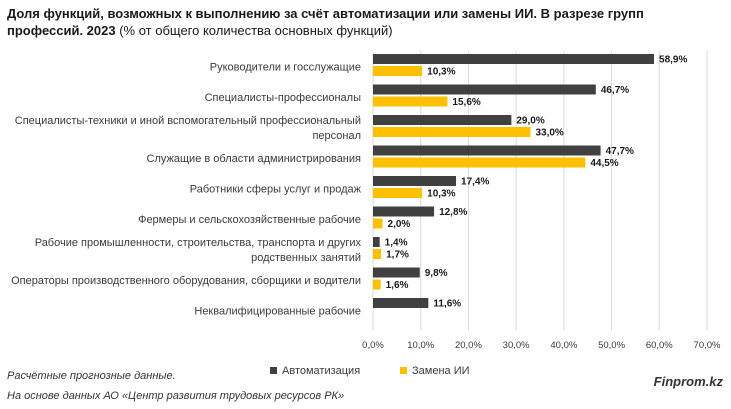 The height and width of the screenshot is (409, 731). What do you see at coordinates (399, 224) in the screenshot?
I see `data-label: 2,0%` at bounding box center [399, 224].